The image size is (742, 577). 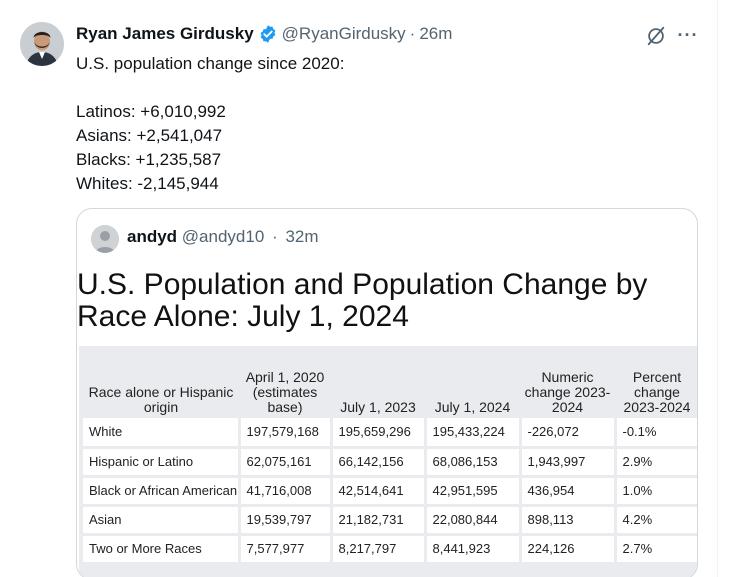 I want to click on column-header: April 1, 2020 (estimates base), so click(x=285, y=392).